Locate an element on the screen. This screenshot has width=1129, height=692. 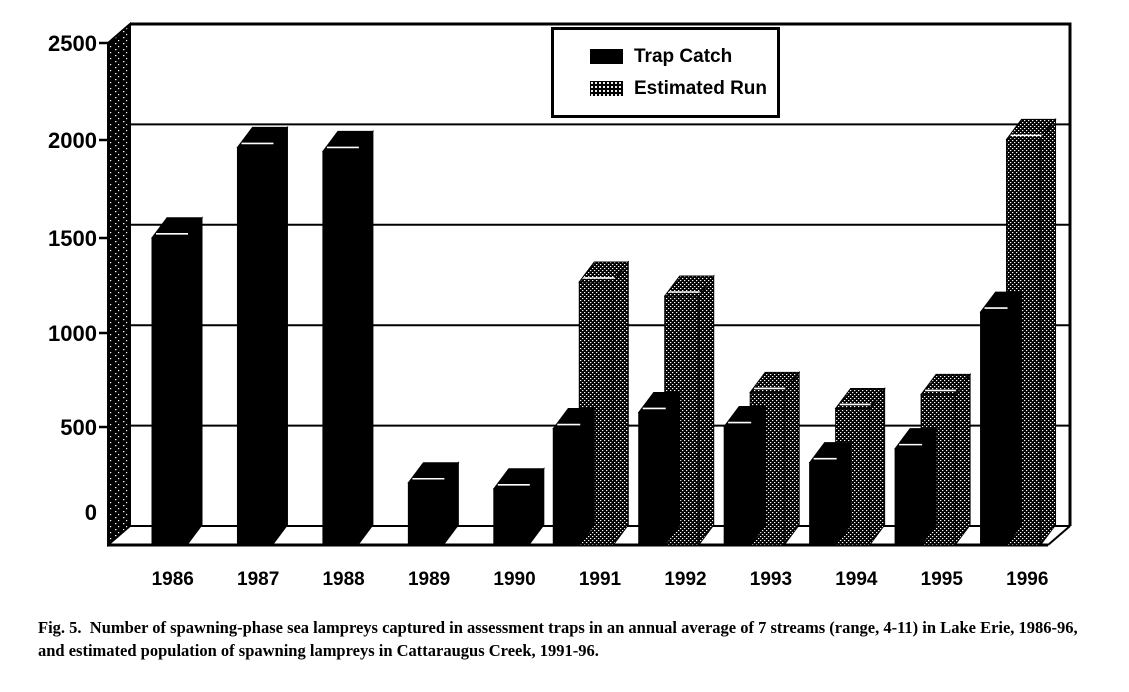
trap-catch-swatch-icon is located at coordinates (606, 56).